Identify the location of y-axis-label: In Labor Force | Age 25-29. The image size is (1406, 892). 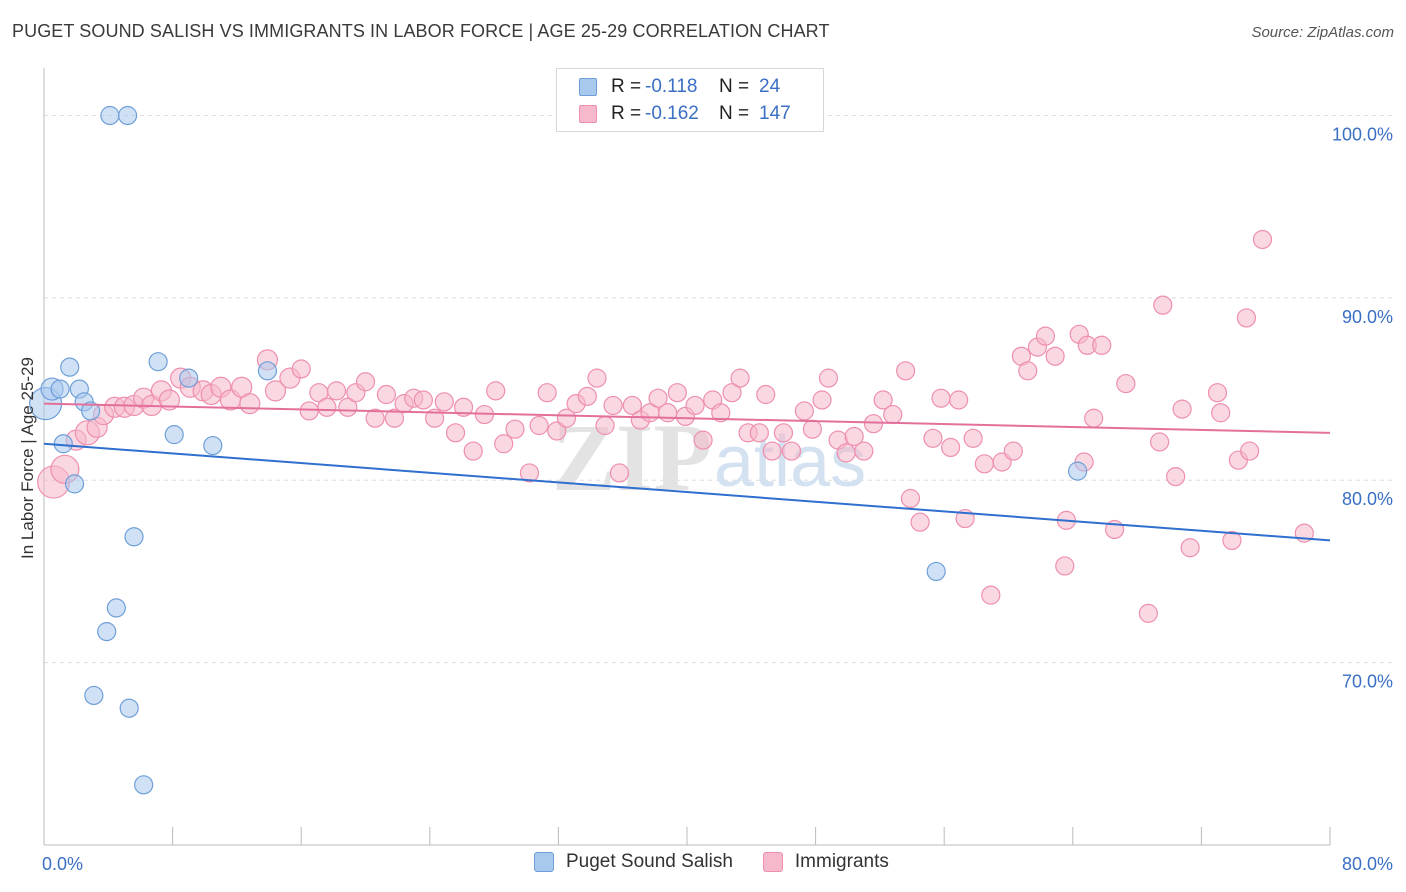
(27, 458).